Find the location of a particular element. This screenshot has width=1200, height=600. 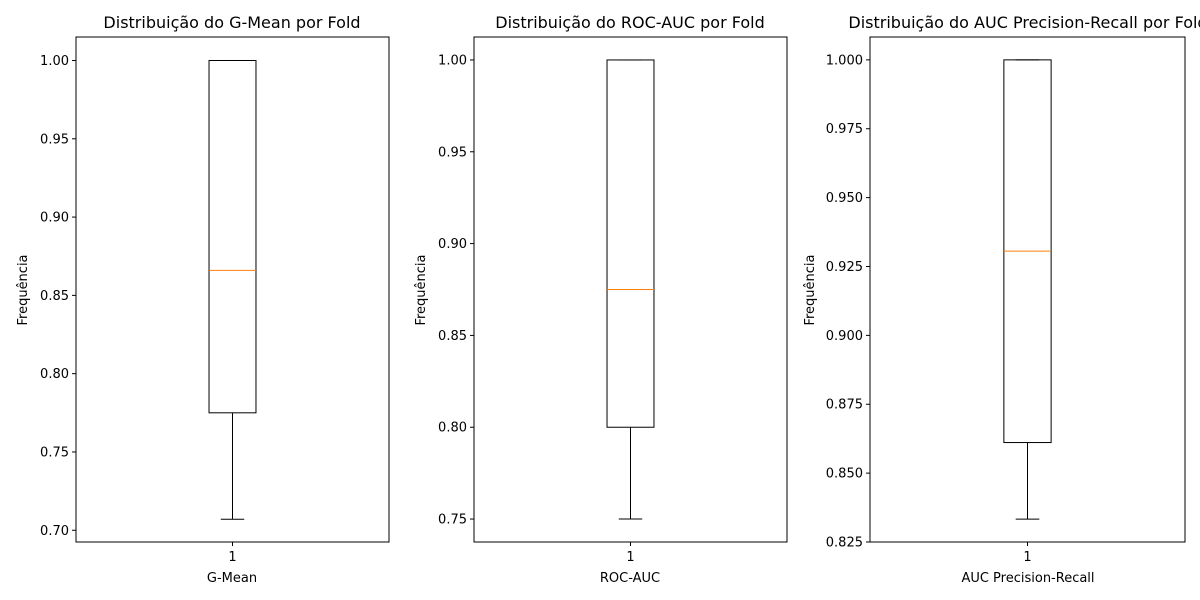

y-tick-label: 0.875 is located at coordinates (844, 405).